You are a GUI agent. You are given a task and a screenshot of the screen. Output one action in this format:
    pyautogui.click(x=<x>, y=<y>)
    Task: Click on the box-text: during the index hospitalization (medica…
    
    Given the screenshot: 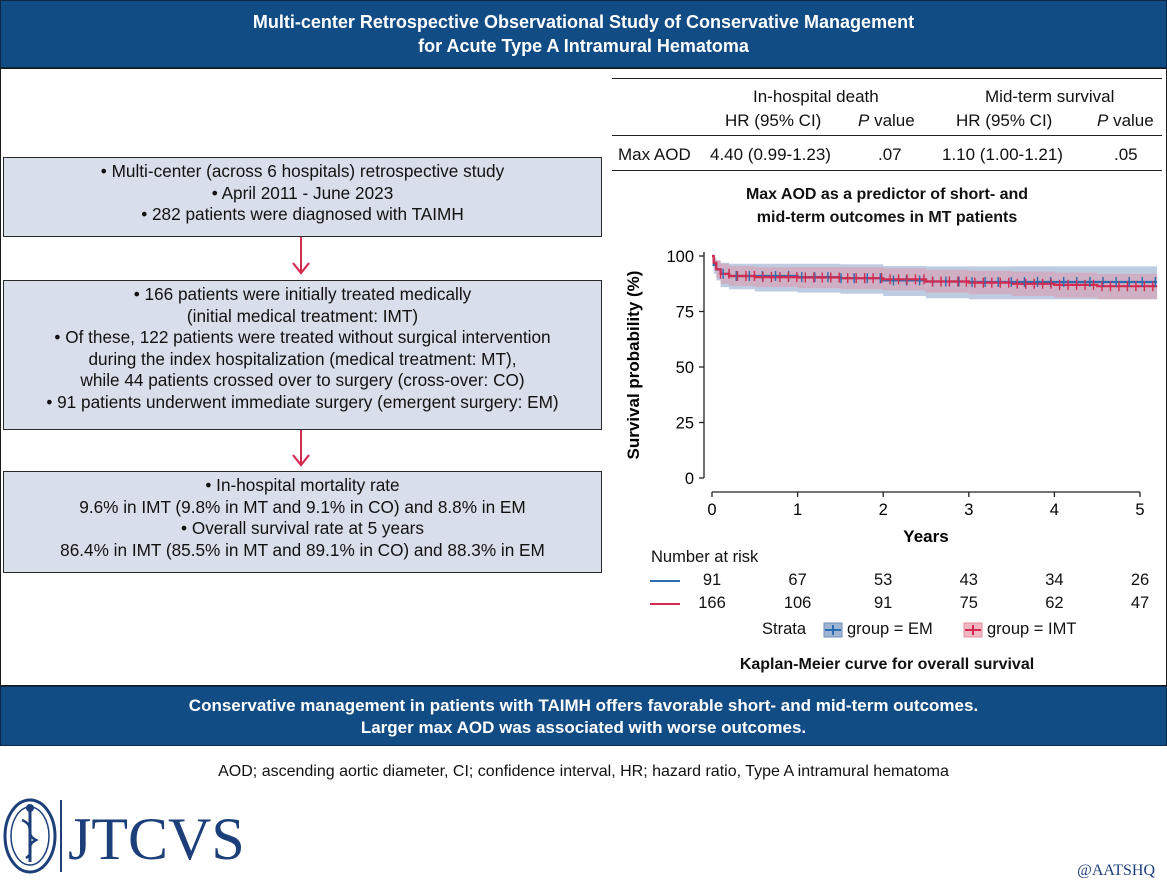 What is the action you would take?
    pyautogui.click(x=302, y=358)
    